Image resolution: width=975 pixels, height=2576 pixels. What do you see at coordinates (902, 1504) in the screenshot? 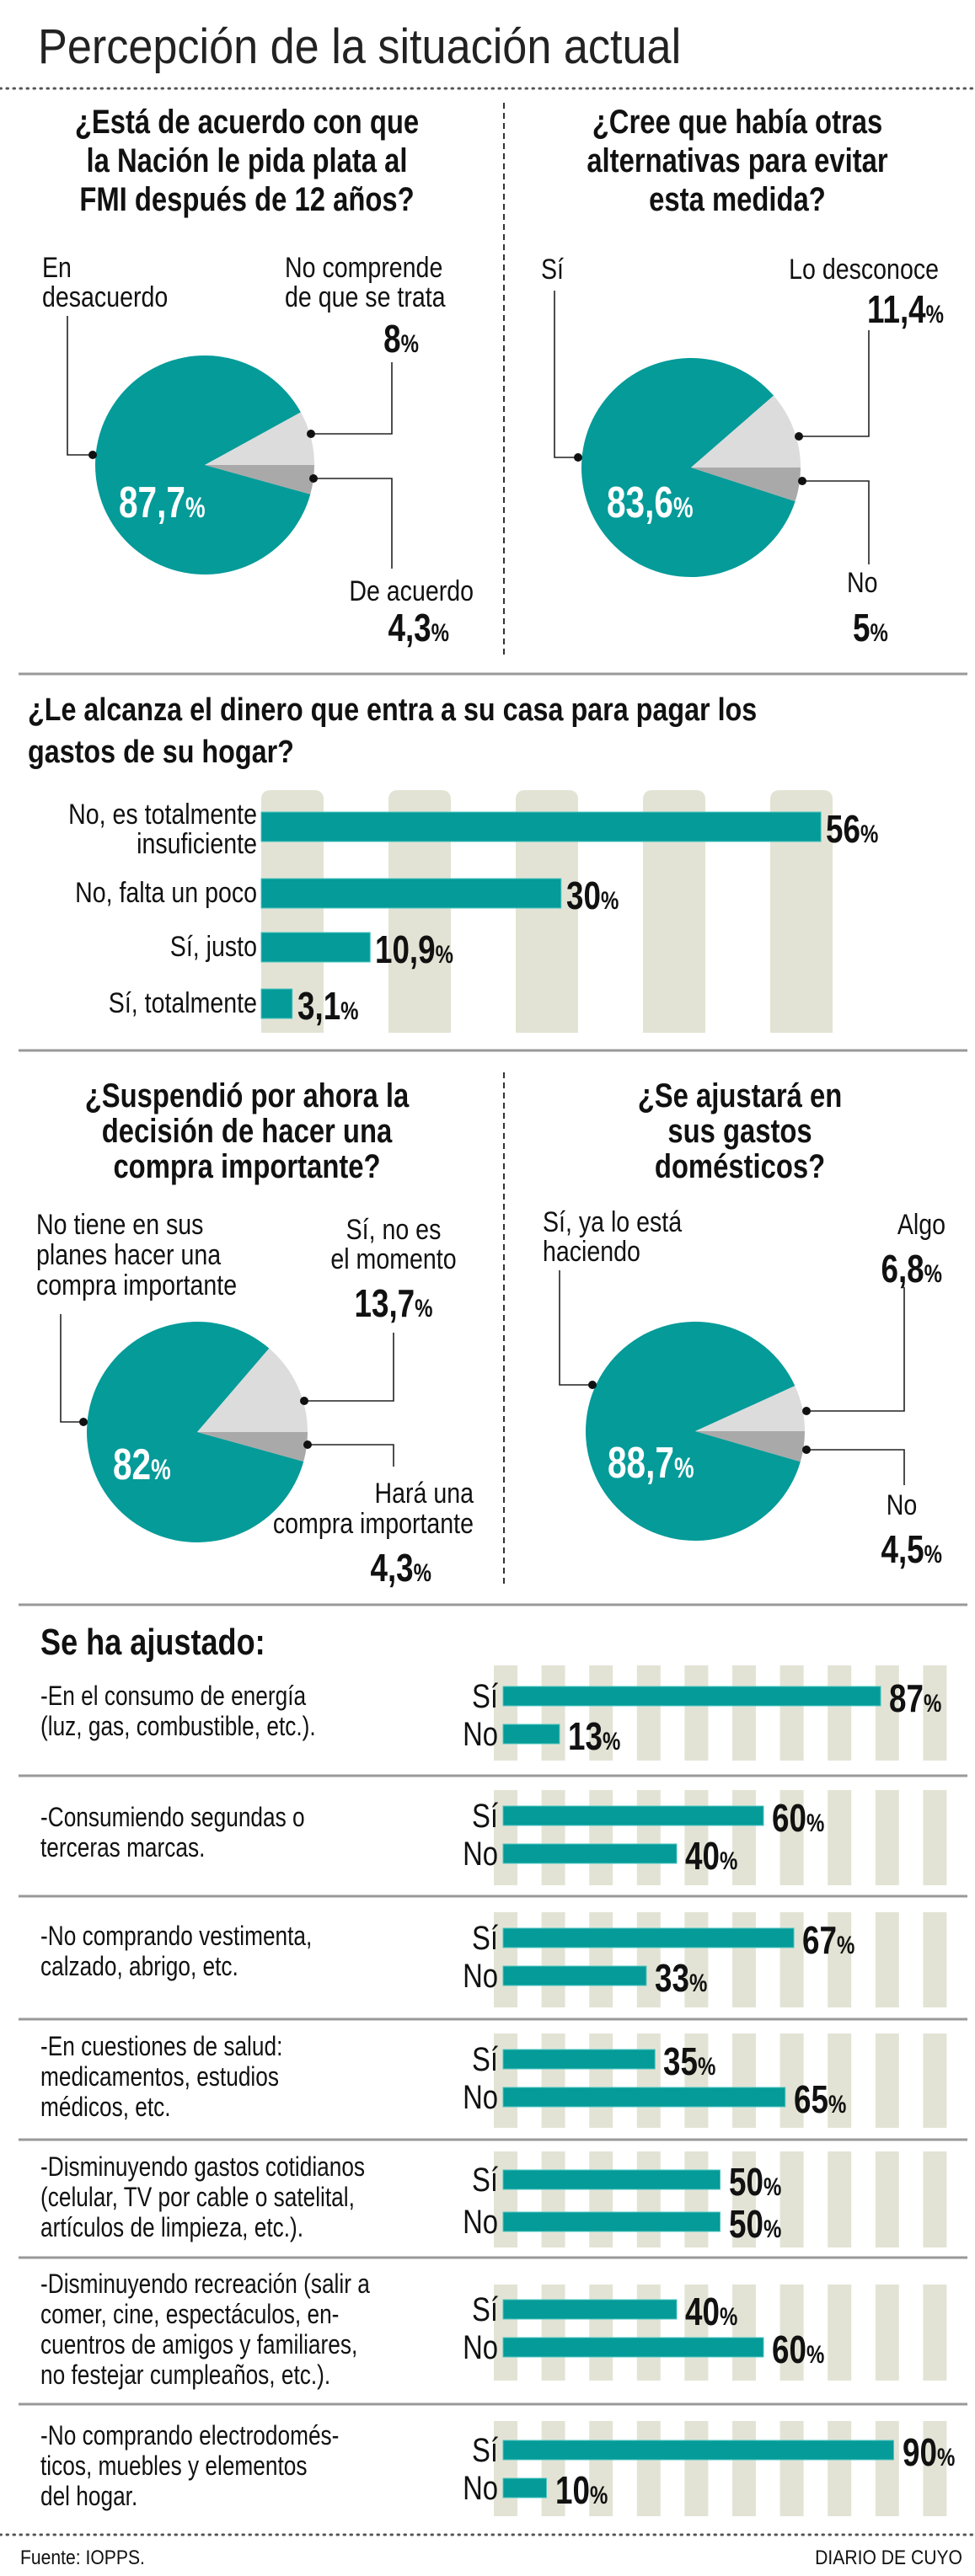
I see `pie-slice-label: No` at bounding box center [902, 1504].